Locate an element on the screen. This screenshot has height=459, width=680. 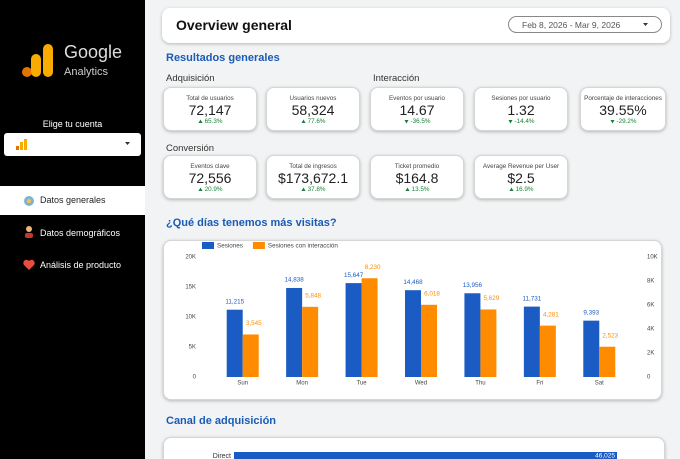
y2-tick-label: 8K is located at coordinates (650, 282).